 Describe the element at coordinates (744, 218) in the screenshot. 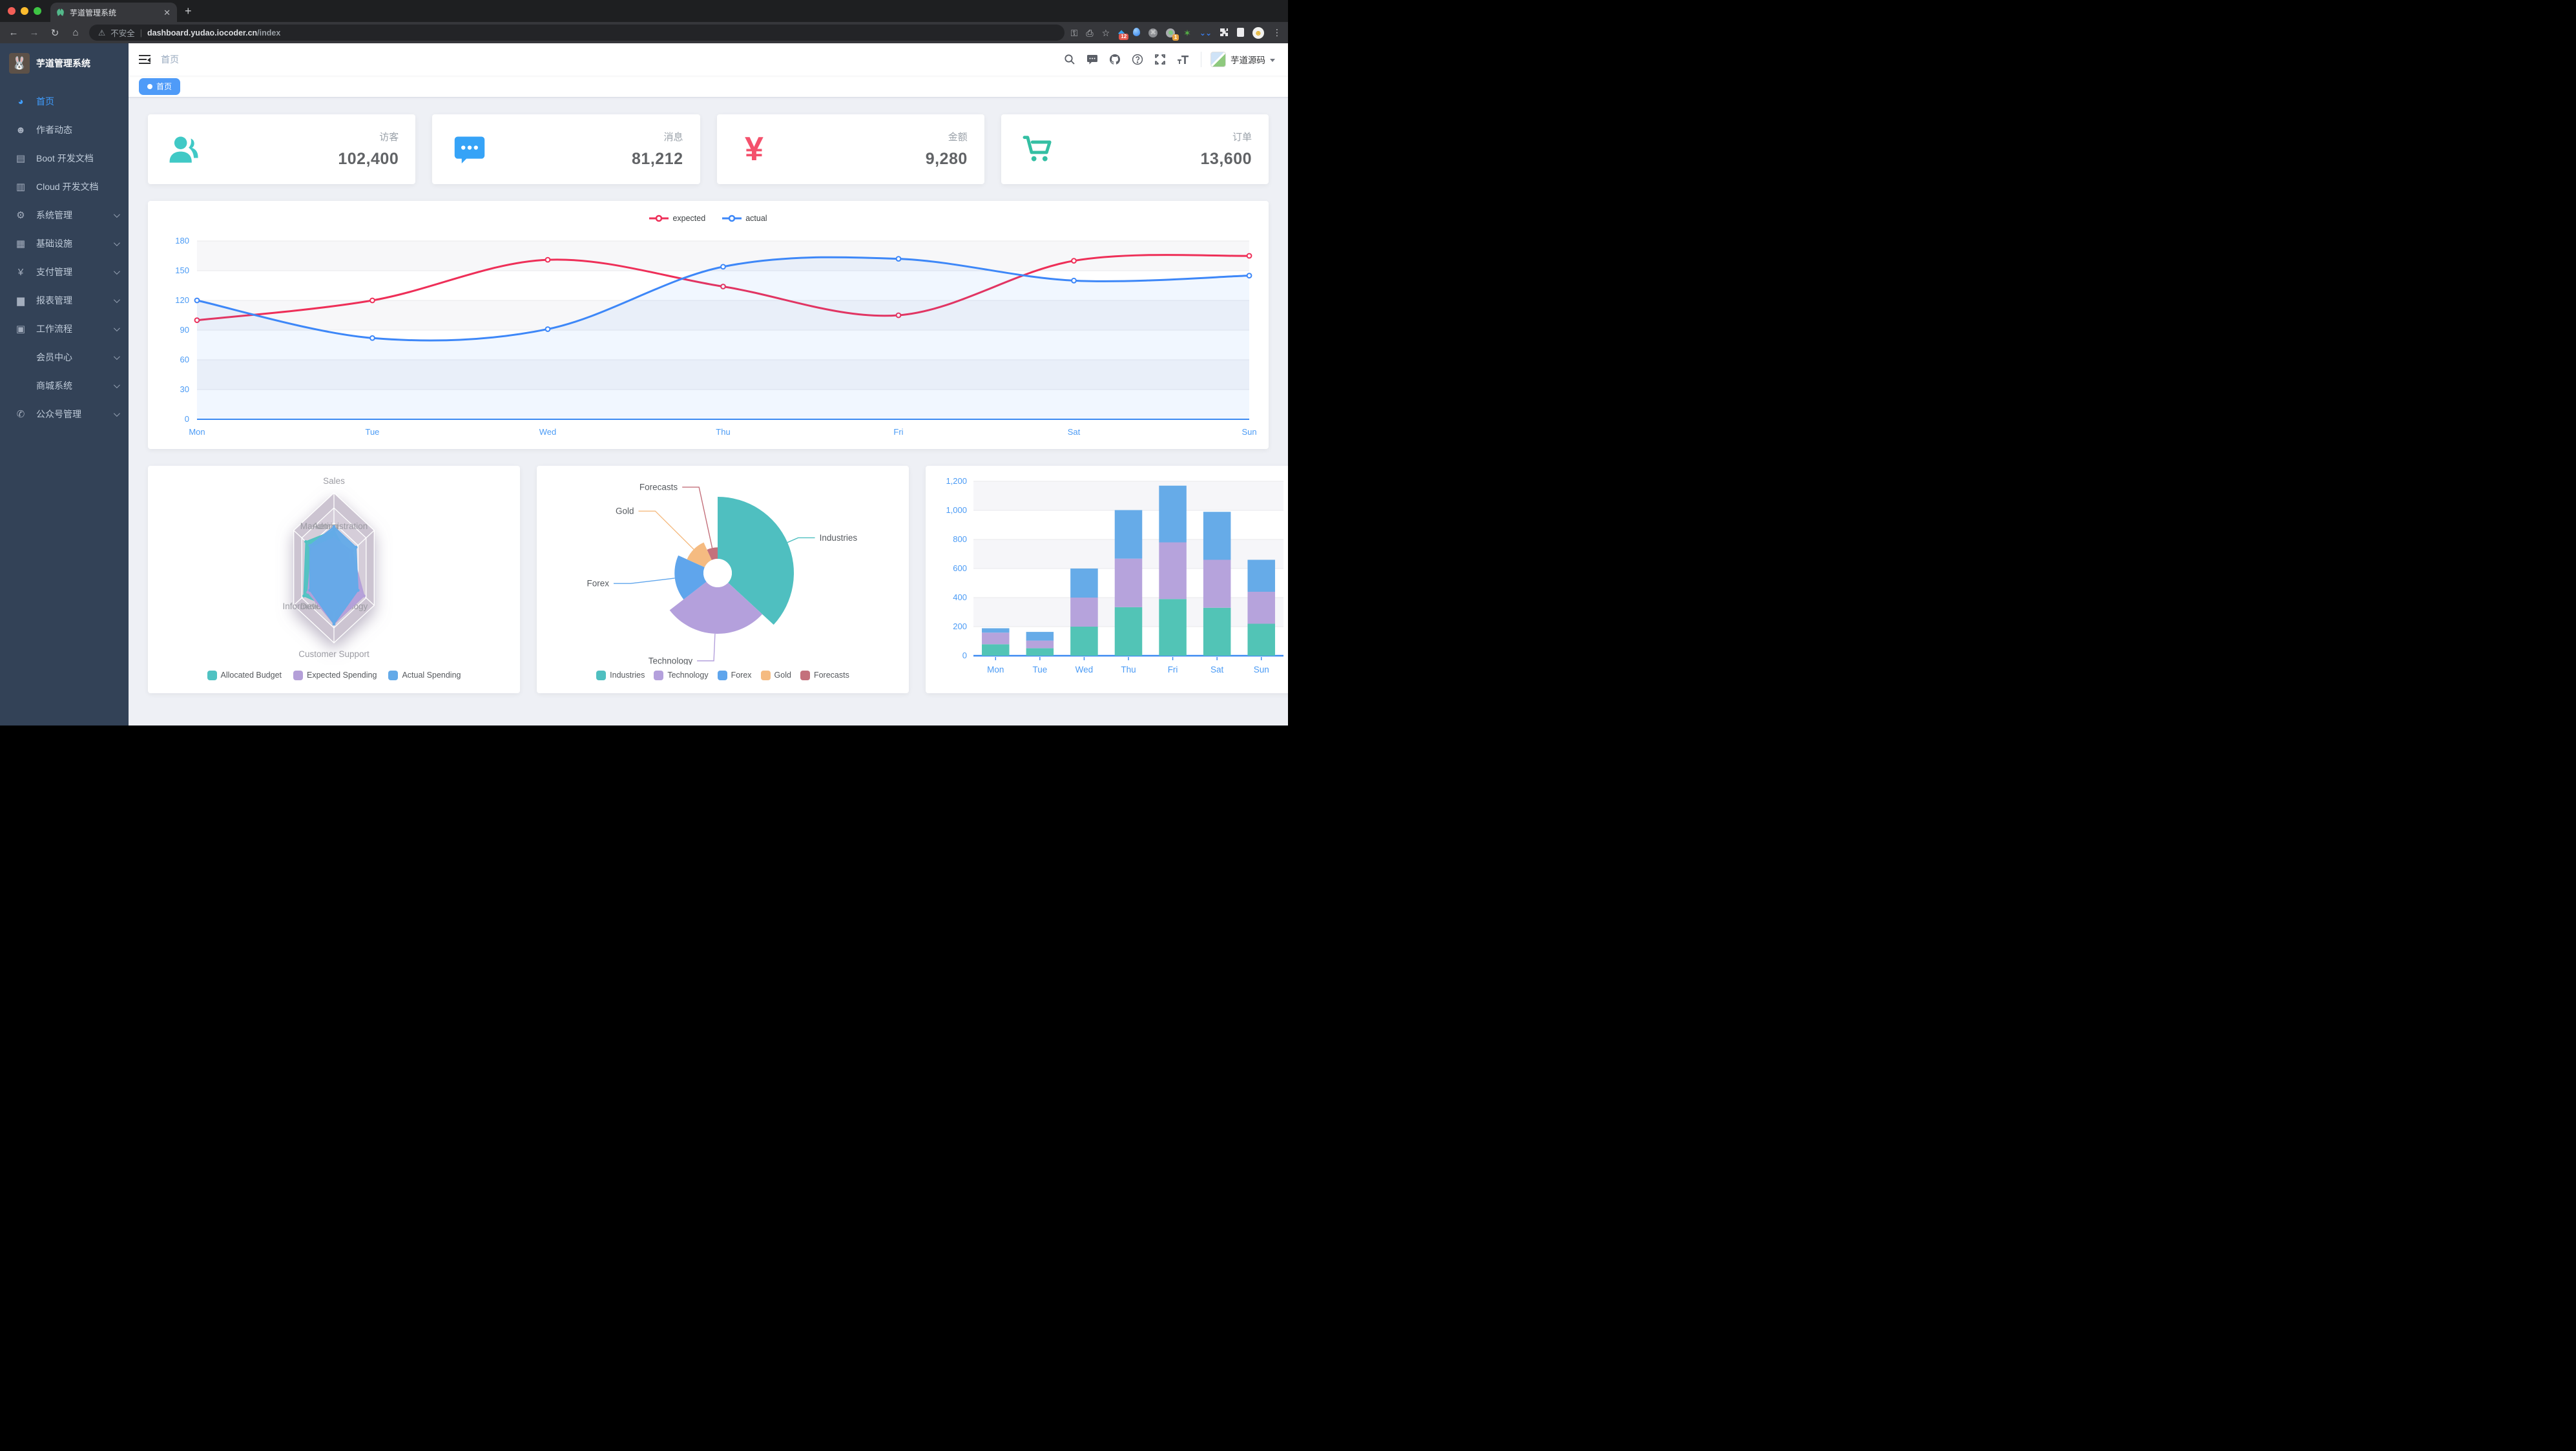

I see `legend-item-actual: actual` at that location.